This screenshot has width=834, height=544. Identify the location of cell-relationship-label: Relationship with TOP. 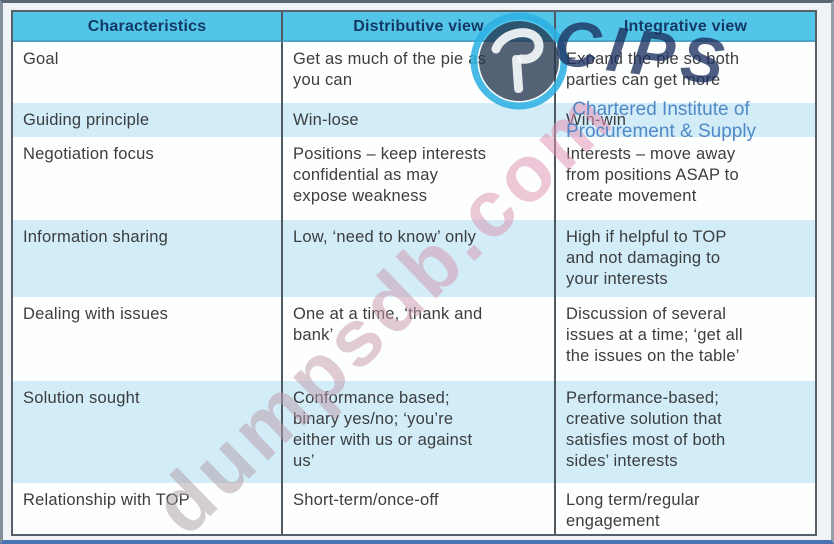
(147, 508).